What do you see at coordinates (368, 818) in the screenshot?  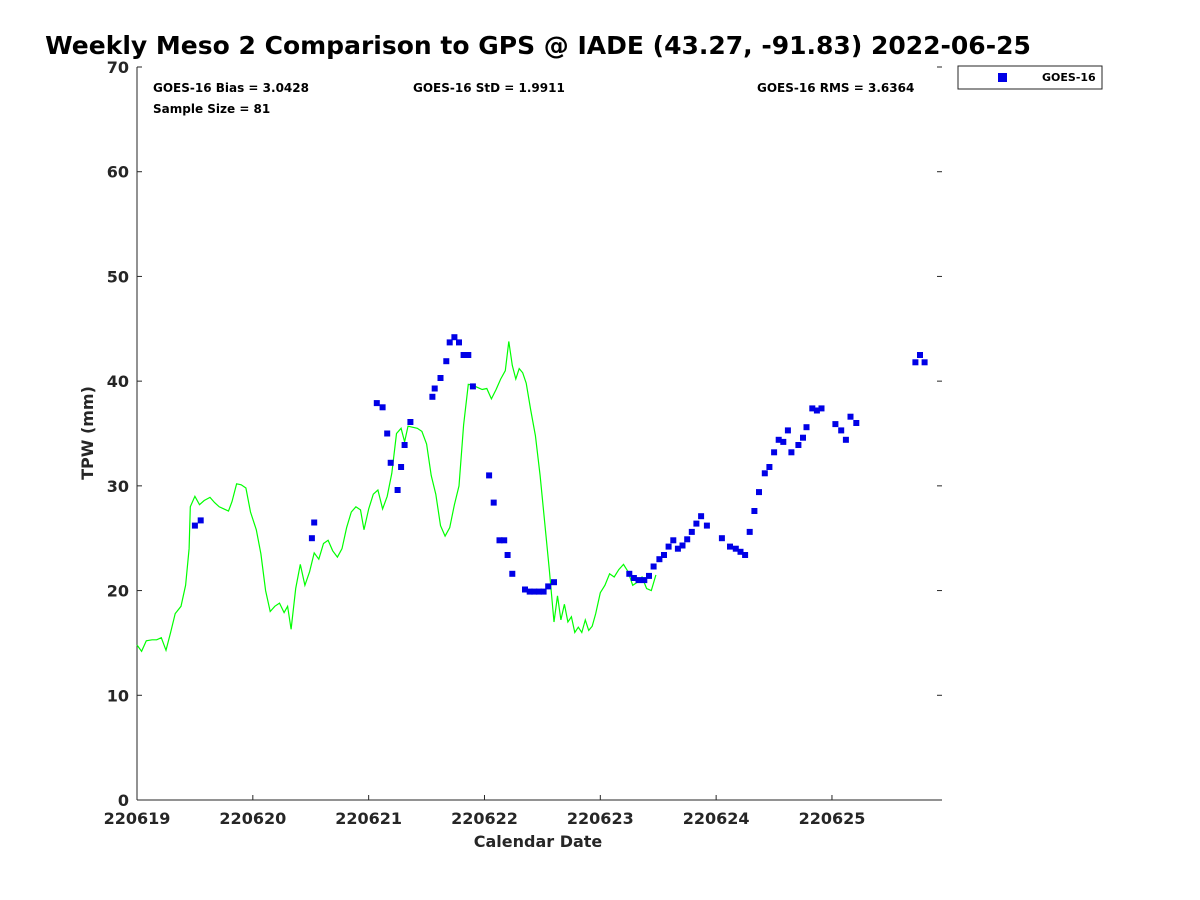 I see `x-tick-label: 220621` at bounding box center [368, 818].